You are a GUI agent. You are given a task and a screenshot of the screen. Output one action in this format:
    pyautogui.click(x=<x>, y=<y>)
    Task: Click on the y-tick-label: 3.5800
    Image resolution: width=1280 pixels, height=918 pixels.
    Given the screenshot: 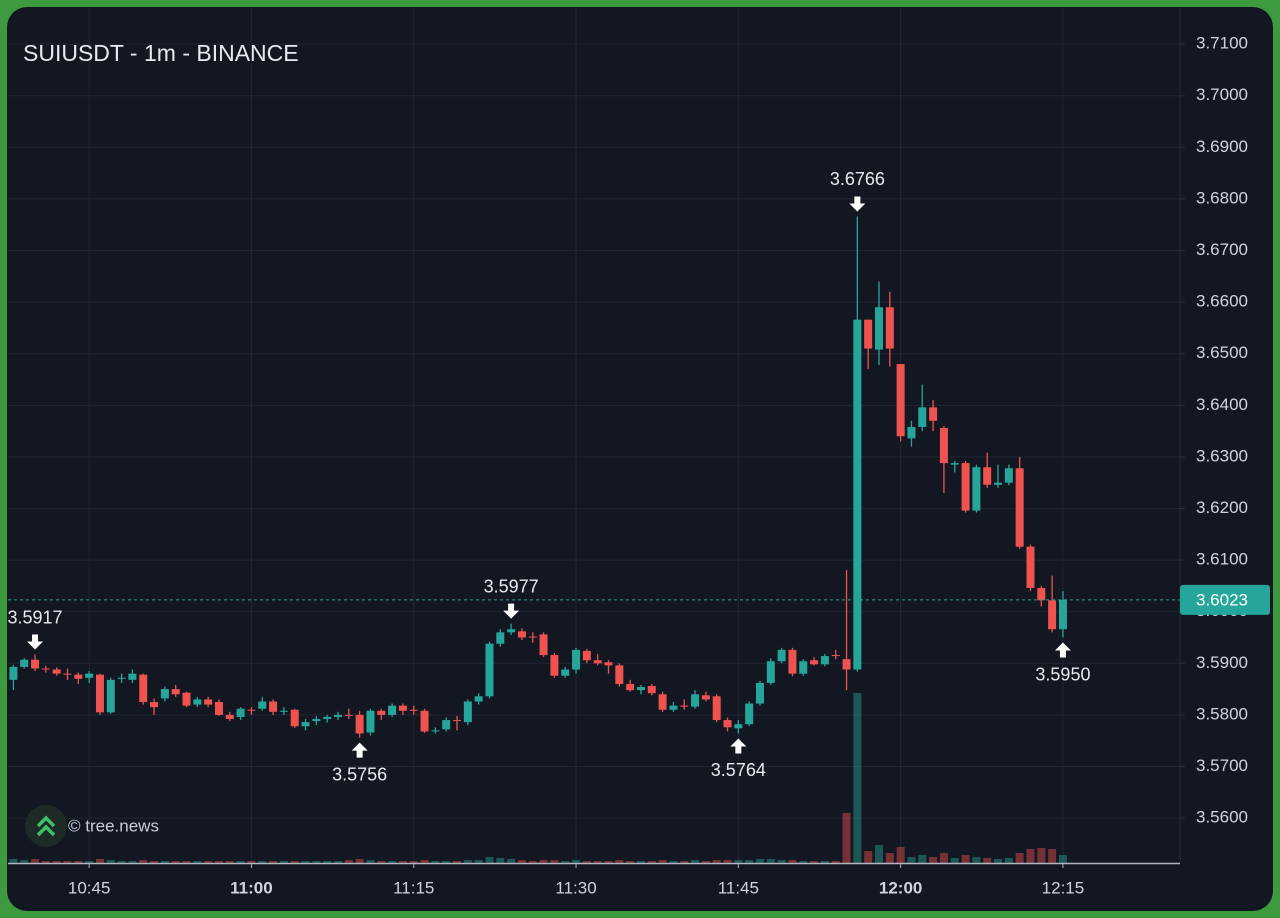 What is the action you would take?
    pyautogui.click(x=1222, y=713)
    